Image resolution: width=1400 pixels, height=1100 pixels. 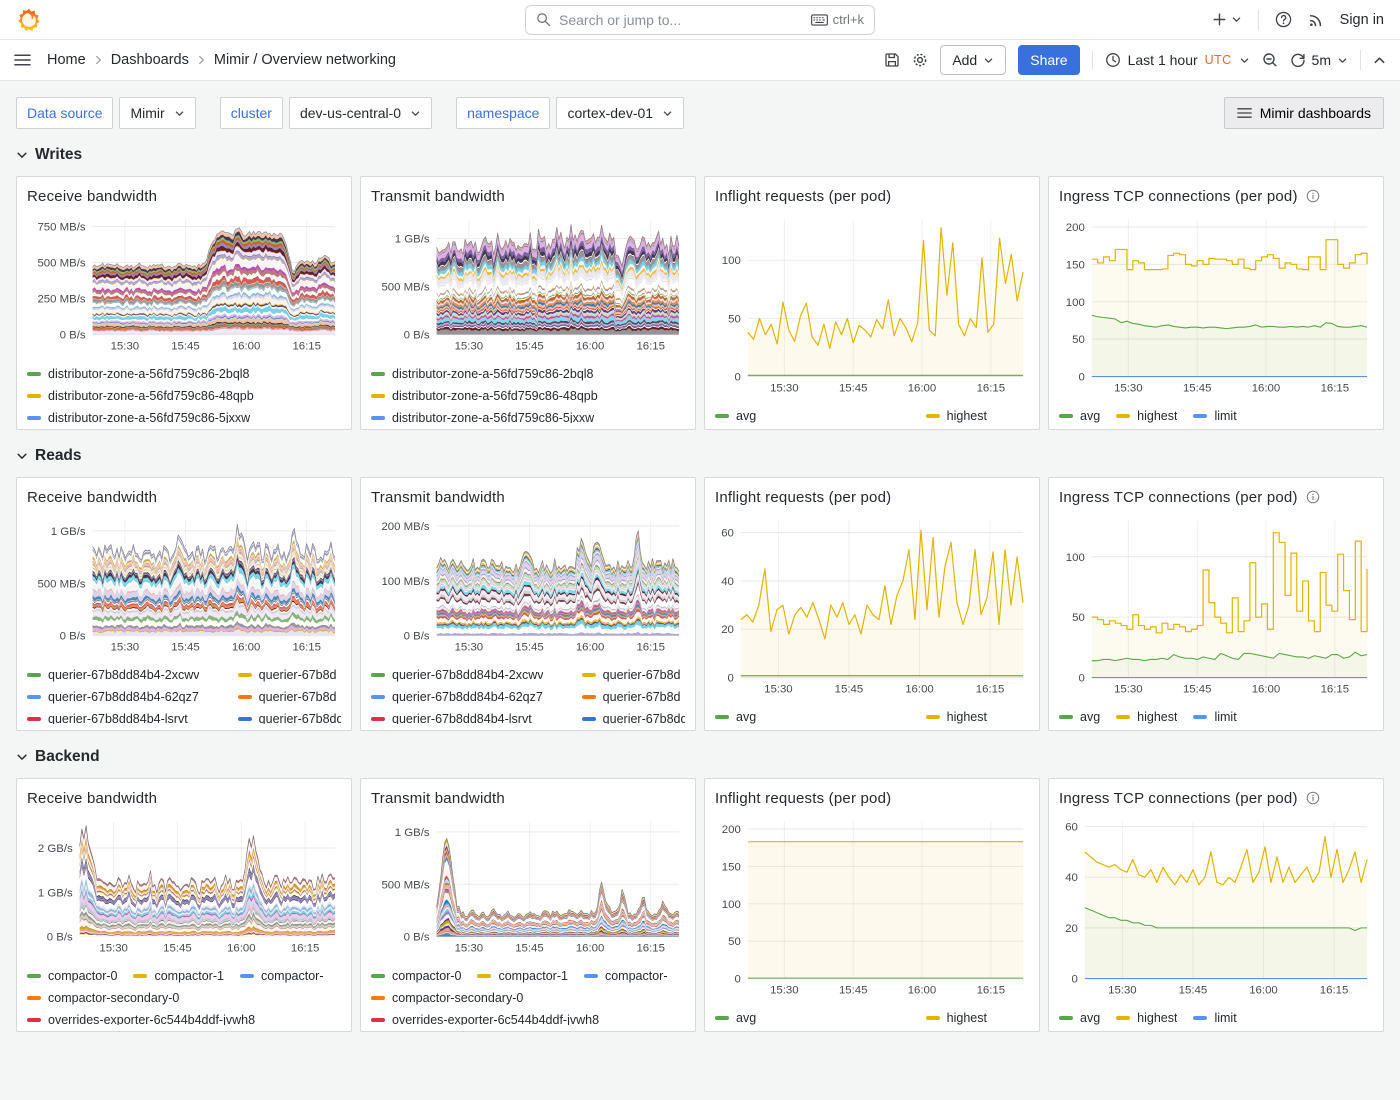 I want to click on breadcrumb-home: Home, so click(x=66, y=60).